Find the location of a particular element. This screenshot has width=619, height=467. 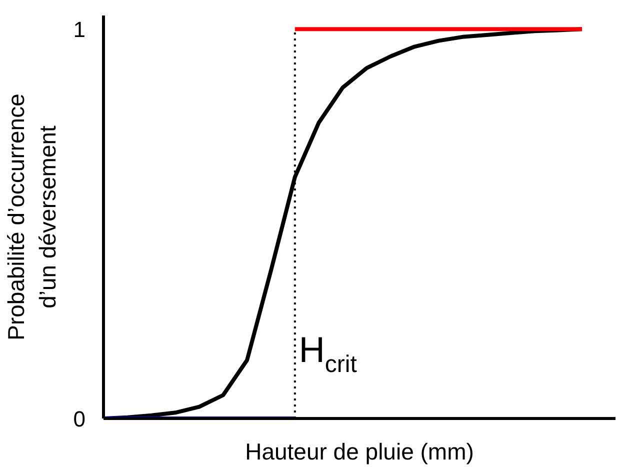

y-axis-title: Probabilité d’occurrence d’un déversement is located at coordinates (31, 217).